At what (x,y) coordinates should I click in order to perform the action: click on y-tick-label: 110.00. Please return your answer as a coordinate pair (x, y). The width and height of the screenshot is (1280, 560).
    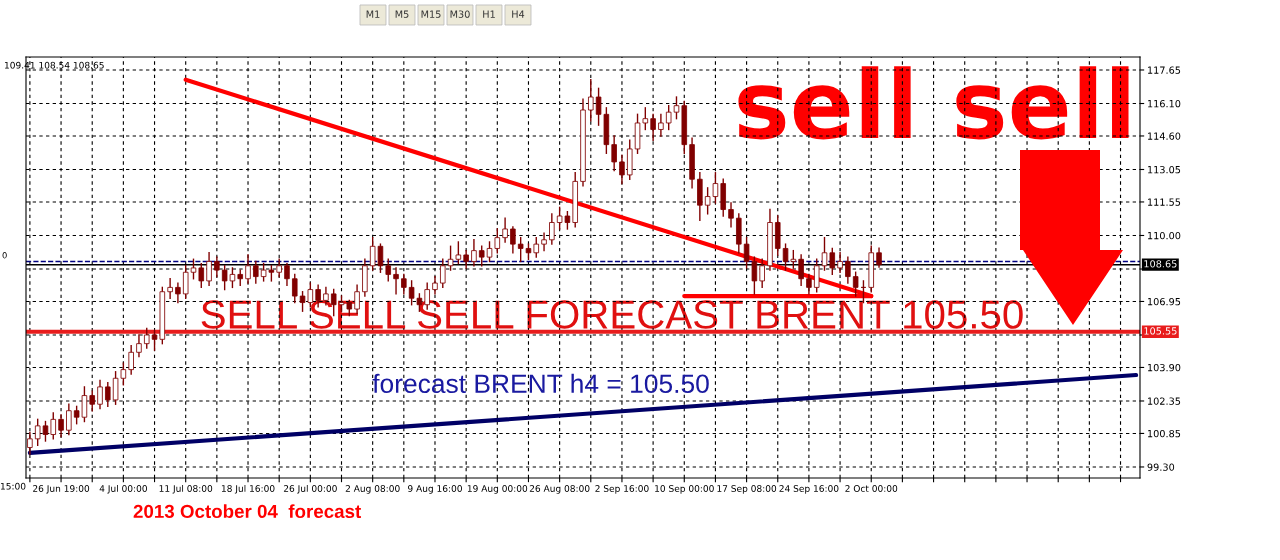
    Looking at the image, I should click on (1164, 235).